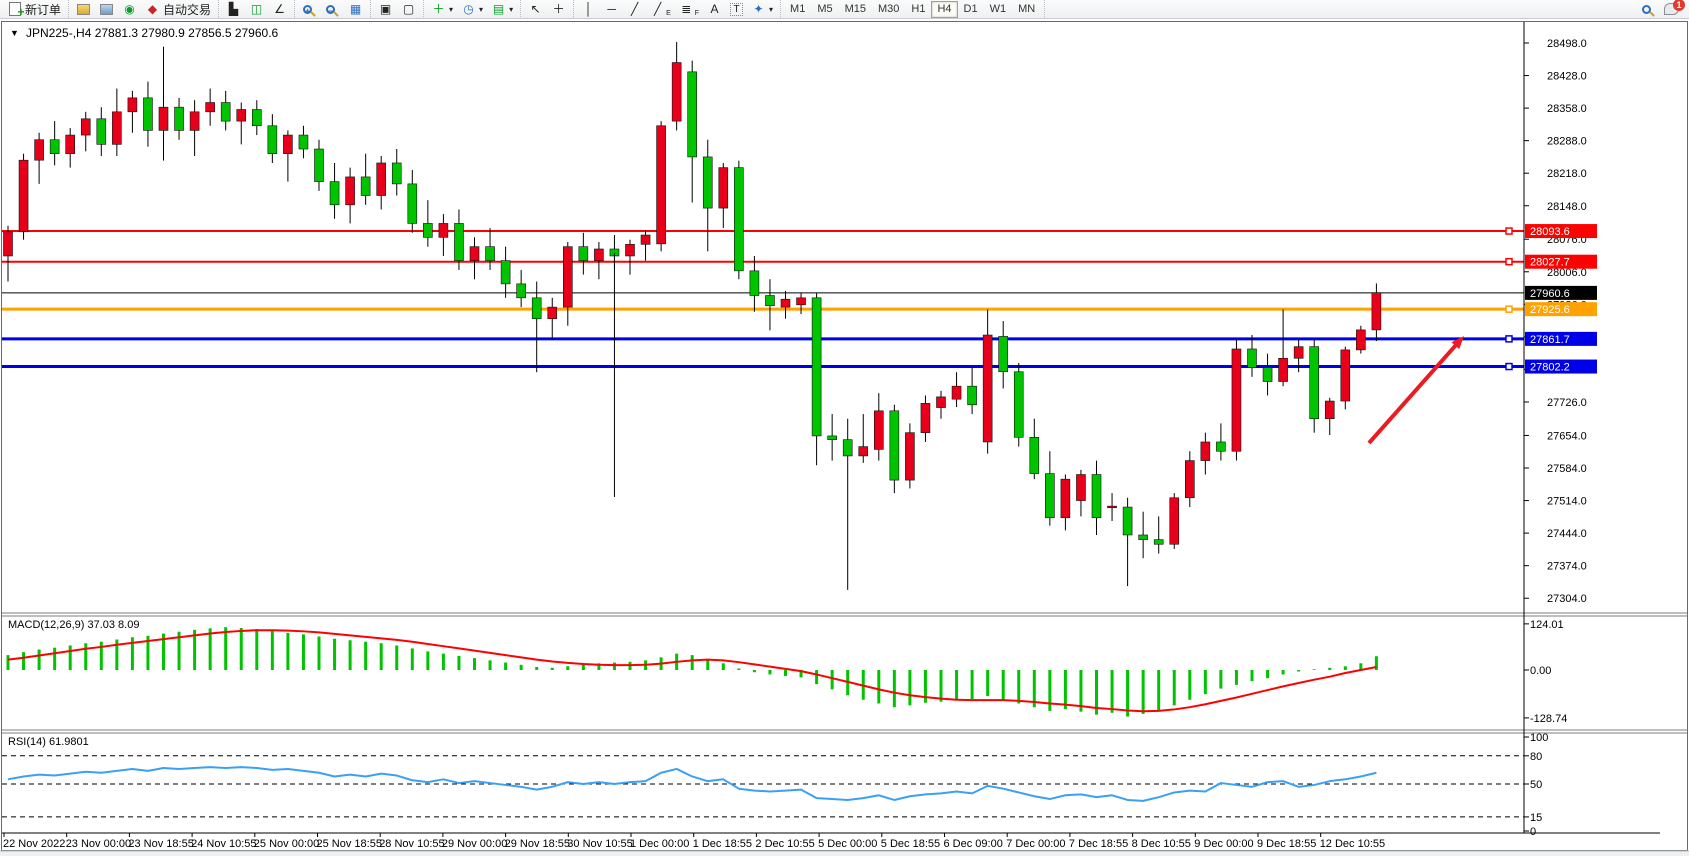  I want to click on cursor-button: ↖, so click(535, 9).